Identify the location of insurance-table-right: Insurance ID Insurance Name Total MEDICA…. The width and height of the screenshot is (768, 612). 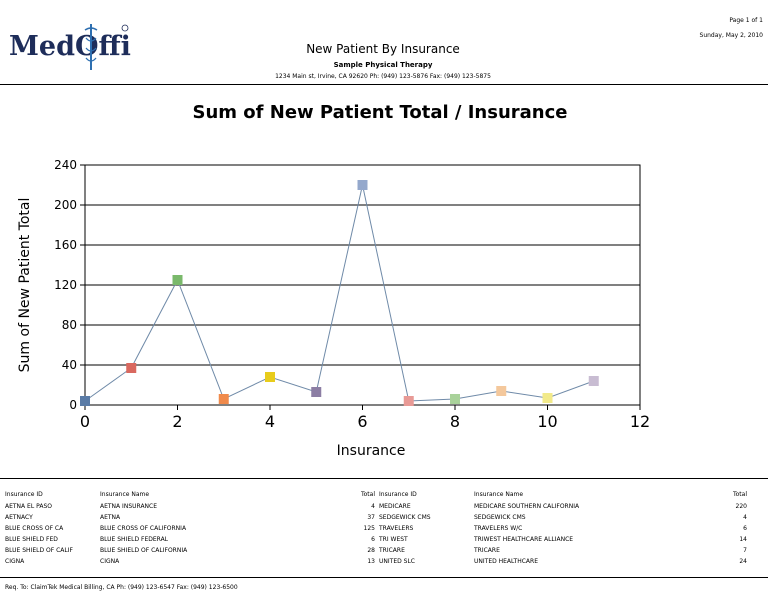
(563, 530).